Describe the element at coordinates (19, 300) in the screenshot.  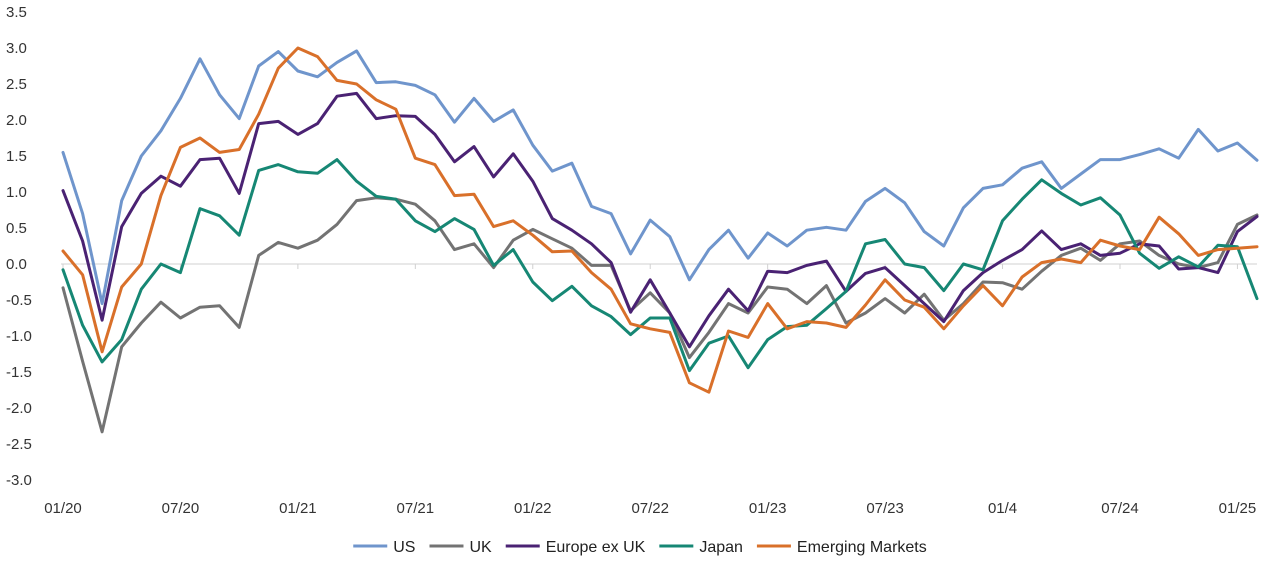
I see `y-tick-label: -0.5` at that location.